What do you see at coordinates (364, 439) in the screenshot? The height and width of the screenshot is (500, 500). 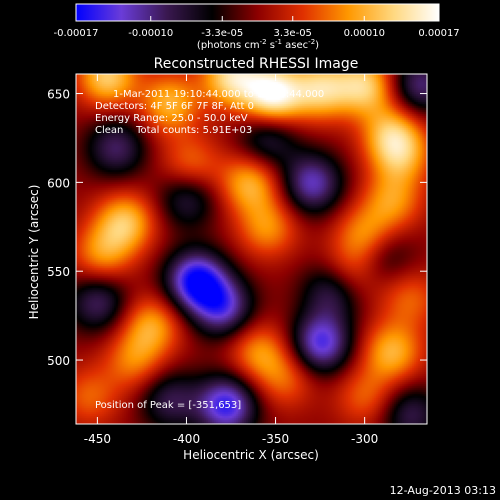 I see `x-tick-label: -300` at bounding box center [364, 439].